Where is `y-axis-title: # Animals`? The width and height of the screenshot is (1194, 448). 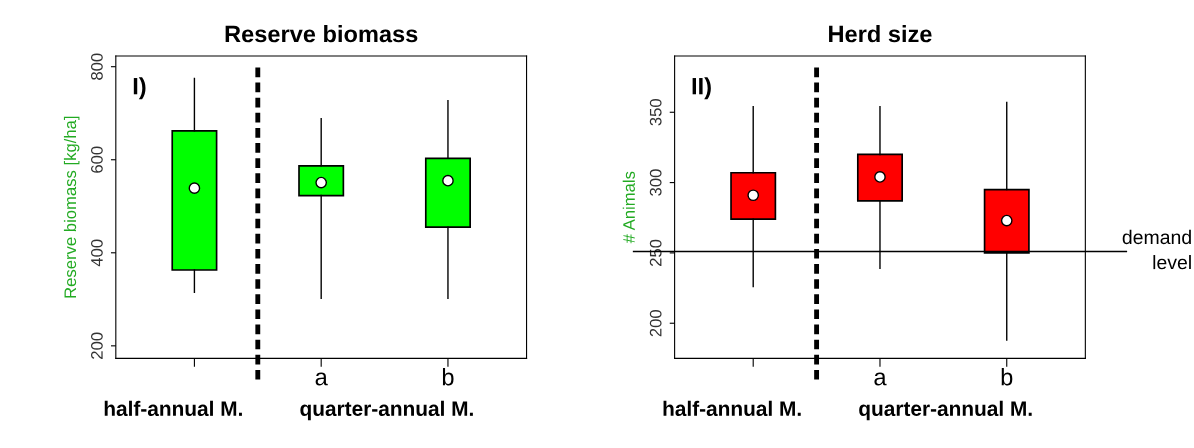 y-axis-title: # Animals is located at coordinates (628, 207).